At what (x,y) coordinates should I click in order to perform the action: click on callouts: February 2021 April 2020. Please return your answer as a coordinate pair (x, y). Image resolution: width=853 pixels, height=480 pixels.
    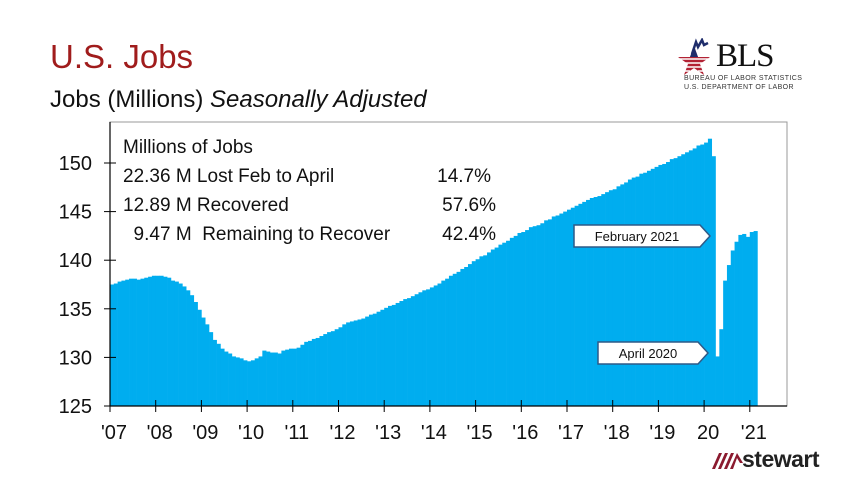
    Looking at the image, I should click on (642, 294).